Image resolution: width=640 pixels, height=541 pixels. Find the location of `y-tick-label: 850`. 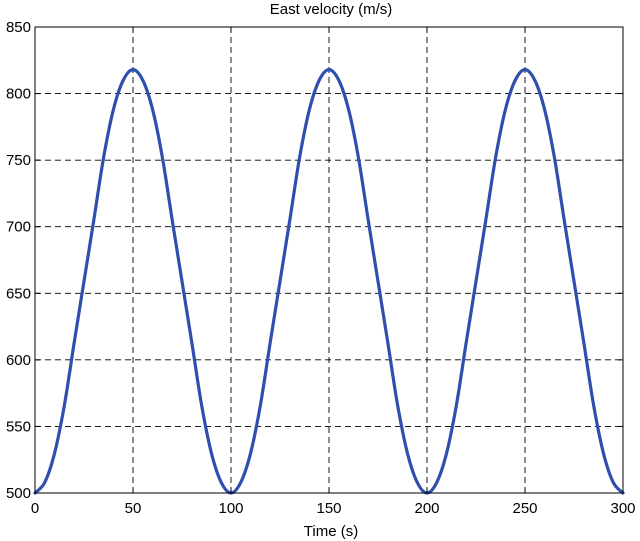

y-tick-label: 850 is located at coordinates (18, 27).